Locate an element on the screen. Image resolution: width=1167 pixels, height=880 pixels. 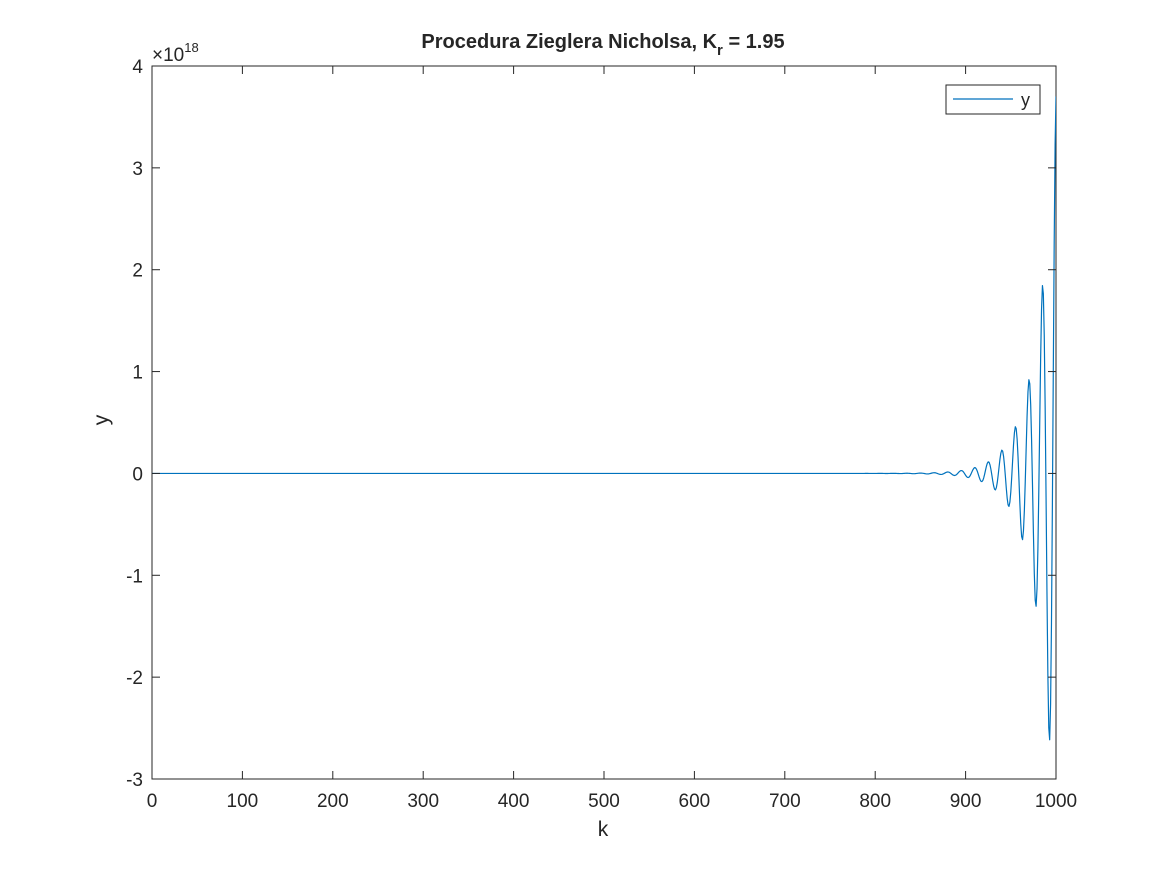
x-tick-label: 600 is located at coordinates (695, 801).